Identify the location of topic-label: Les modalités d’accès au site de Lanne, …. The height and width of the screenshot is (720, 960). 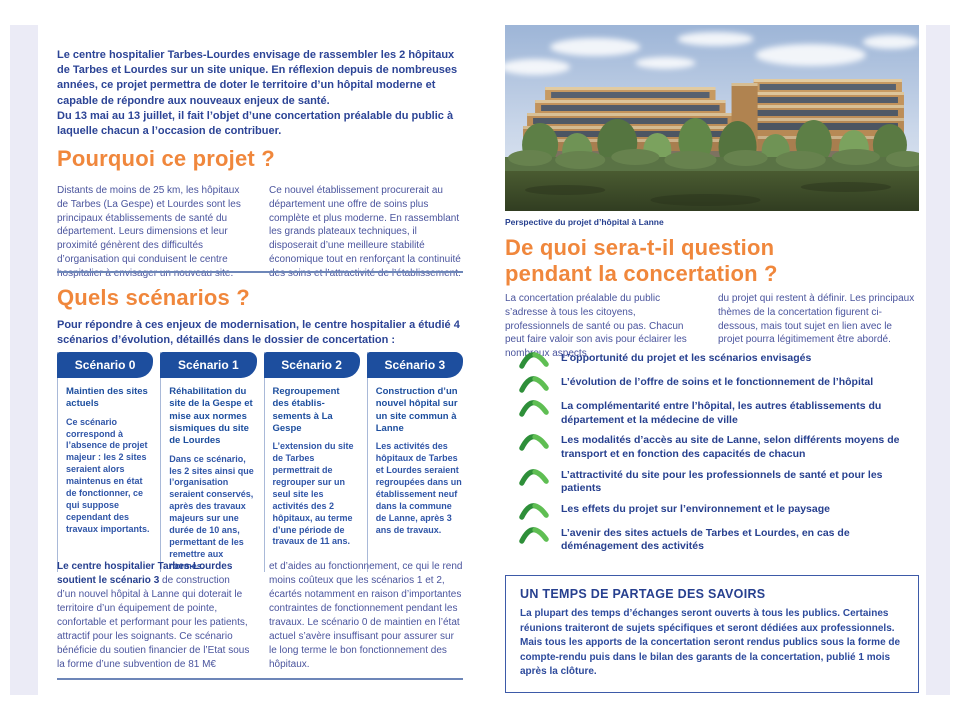
(730, 447).